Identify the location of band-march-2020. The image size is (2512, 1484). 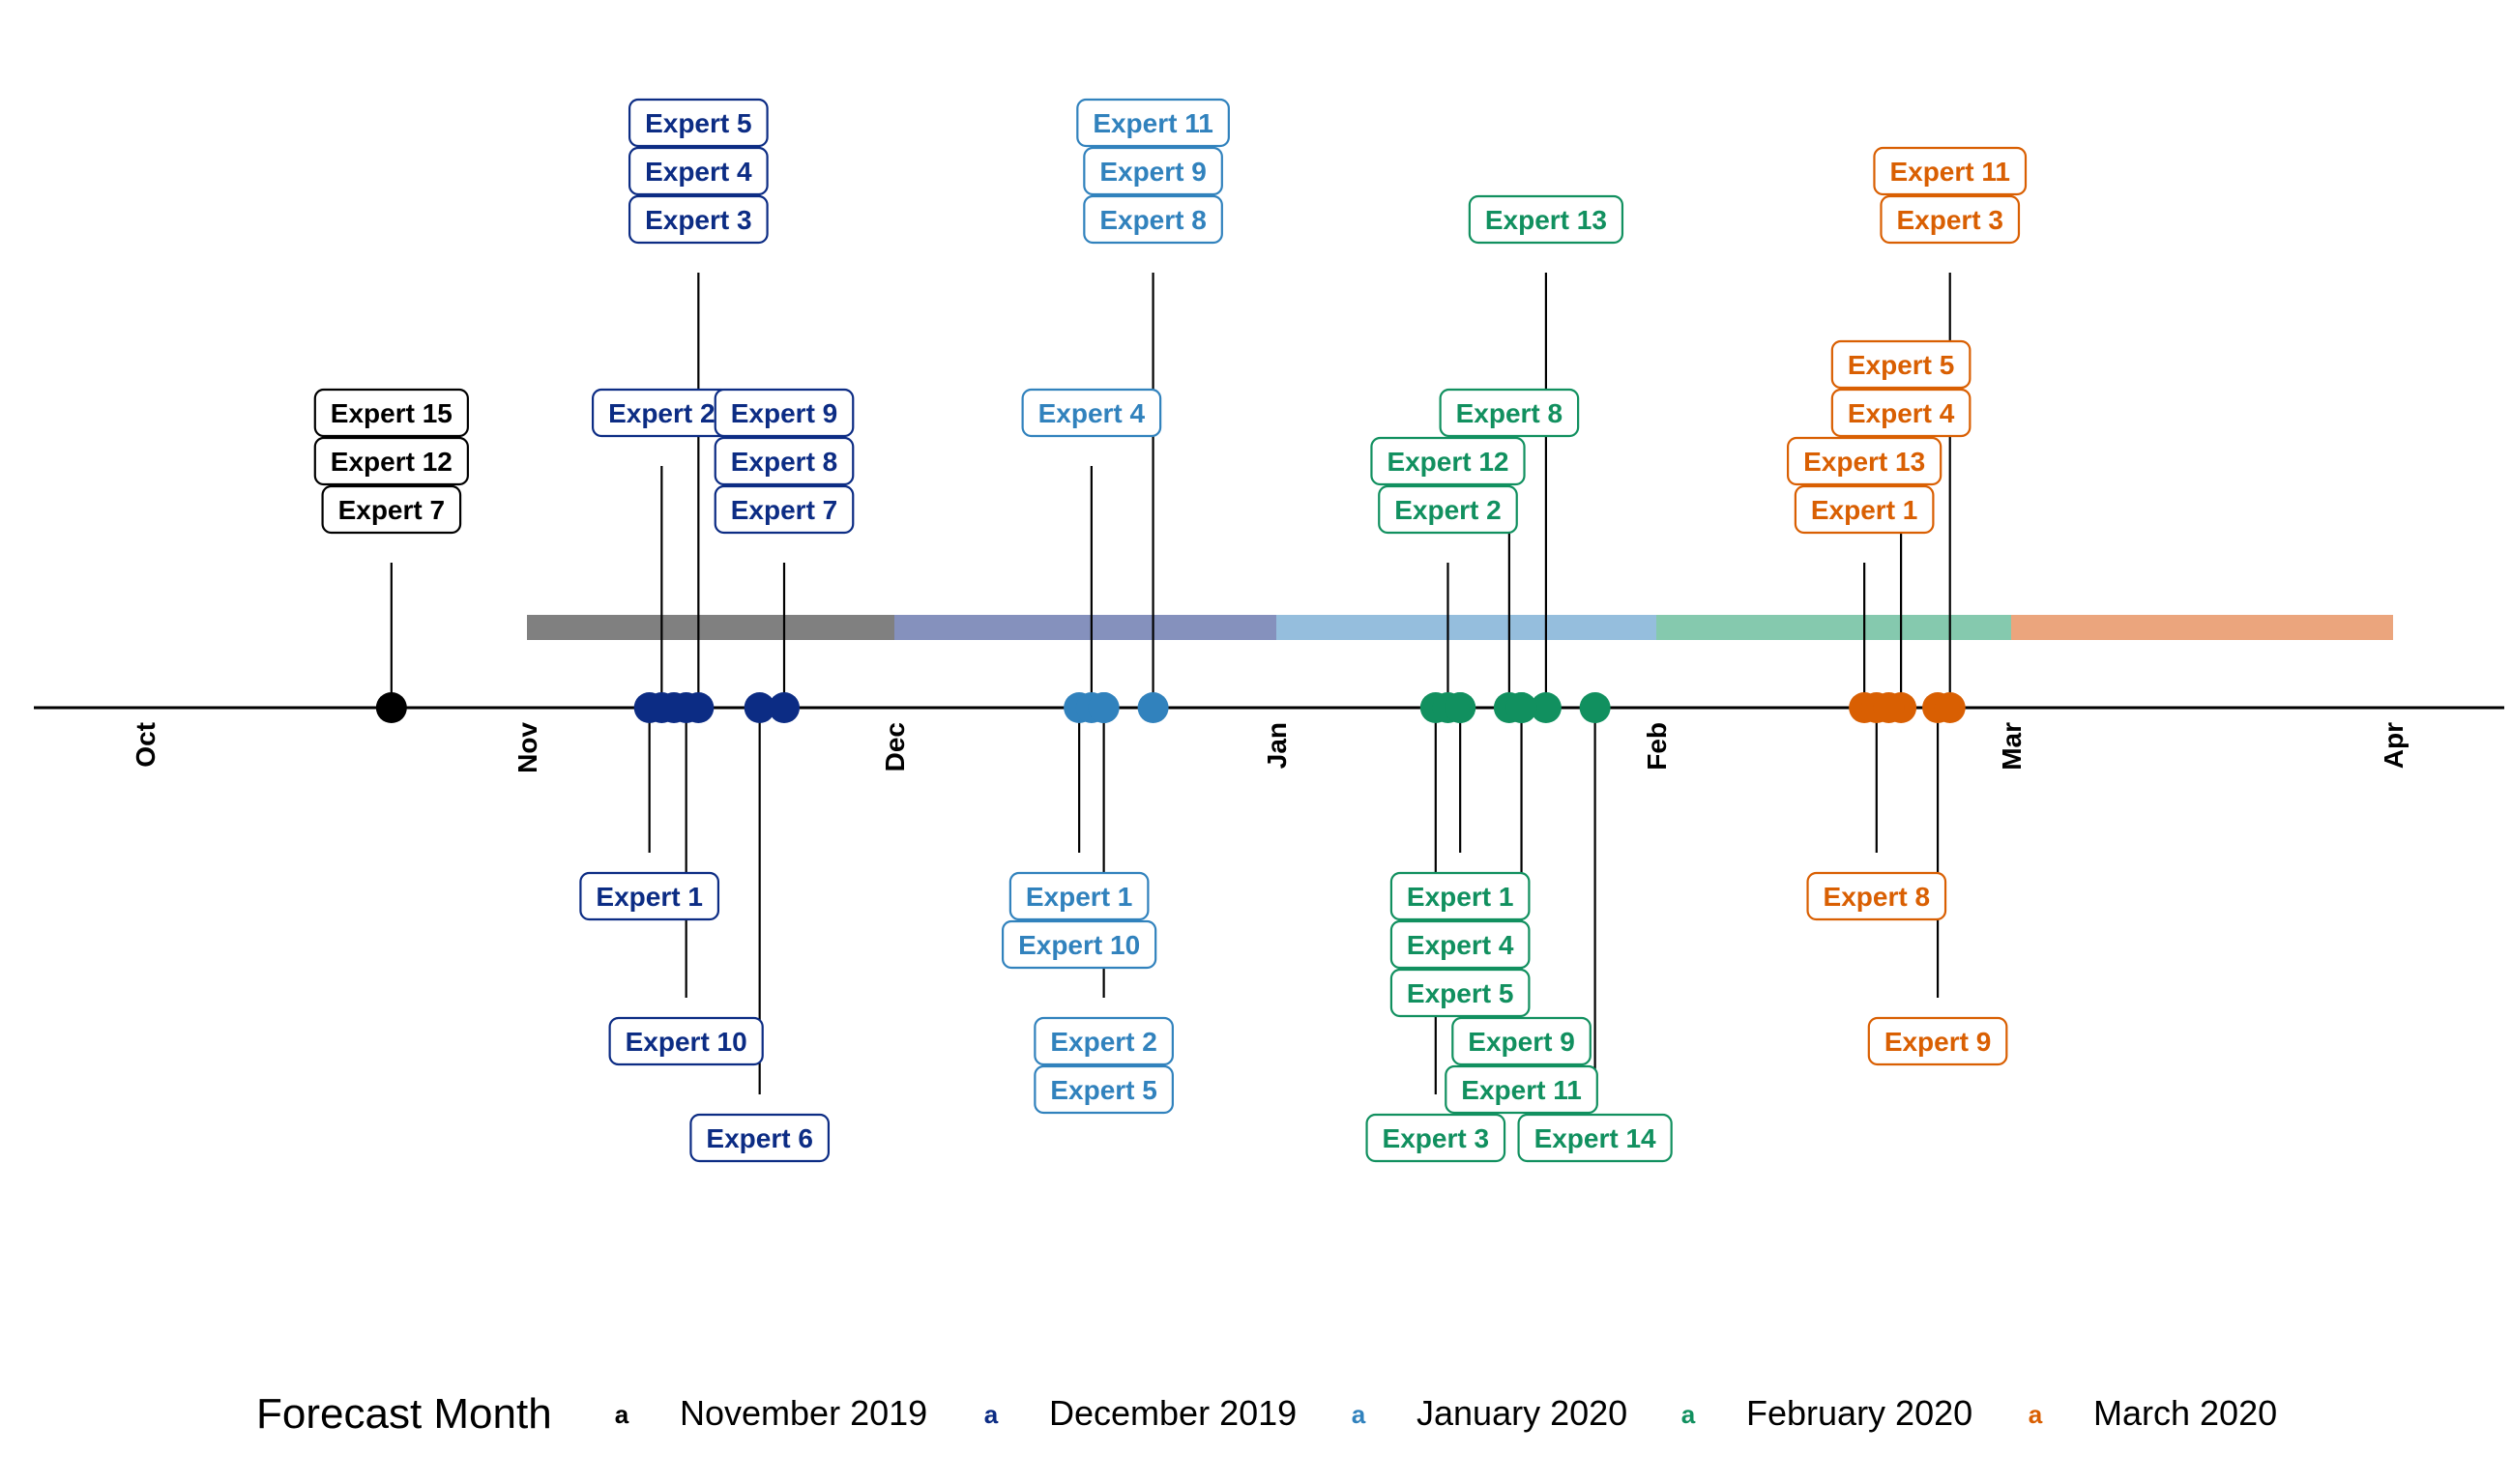
(2202, 628).